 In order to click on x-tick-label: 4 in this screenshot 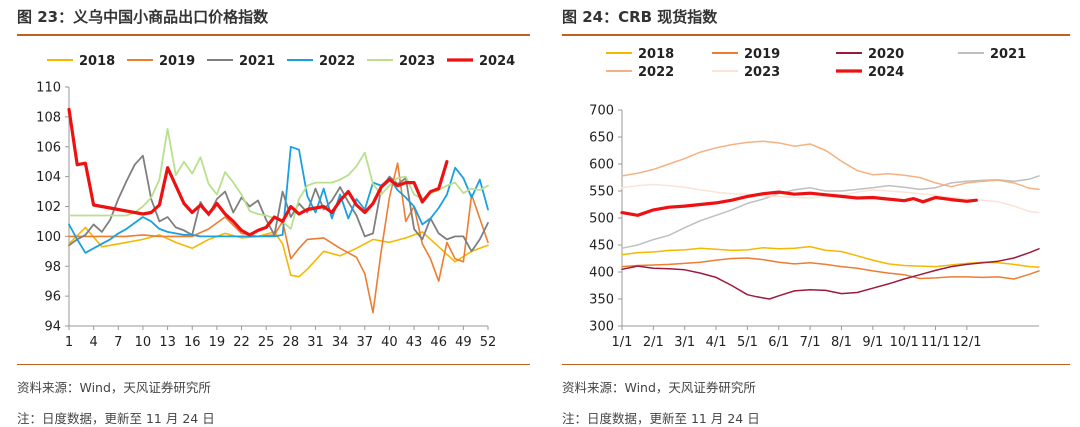, I will do `click(94, 342)`.